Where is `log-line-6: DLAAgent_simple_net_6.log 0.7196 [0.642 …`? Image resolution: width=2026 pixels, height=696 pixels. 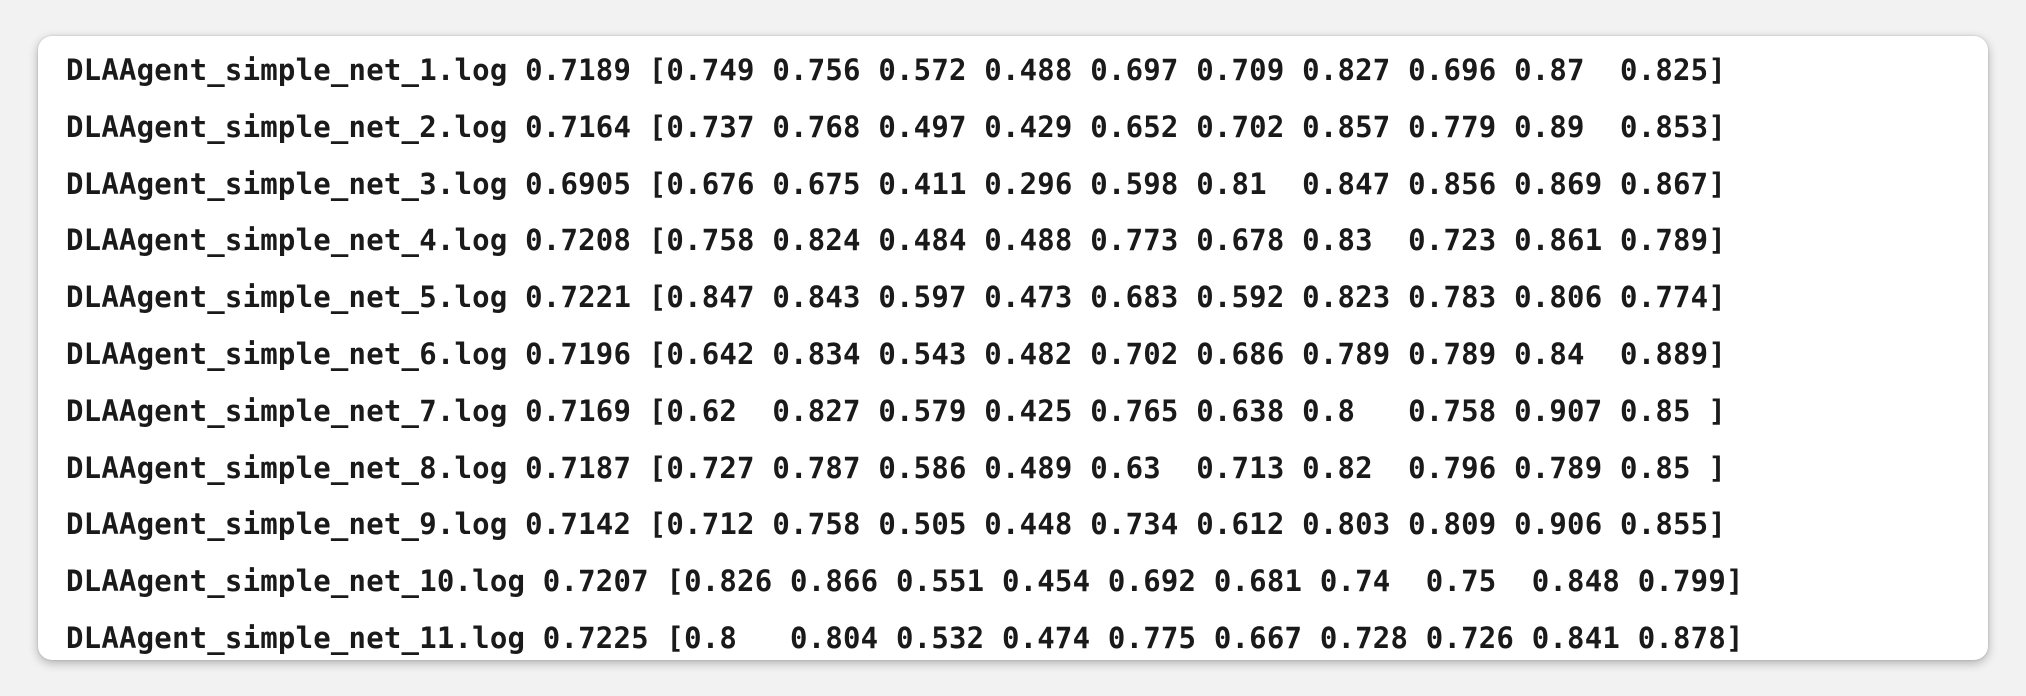 log-line-6: DLAAgent_simple_net_6.log 0.7196 [0.642 … is located at coordinates (896, 353).